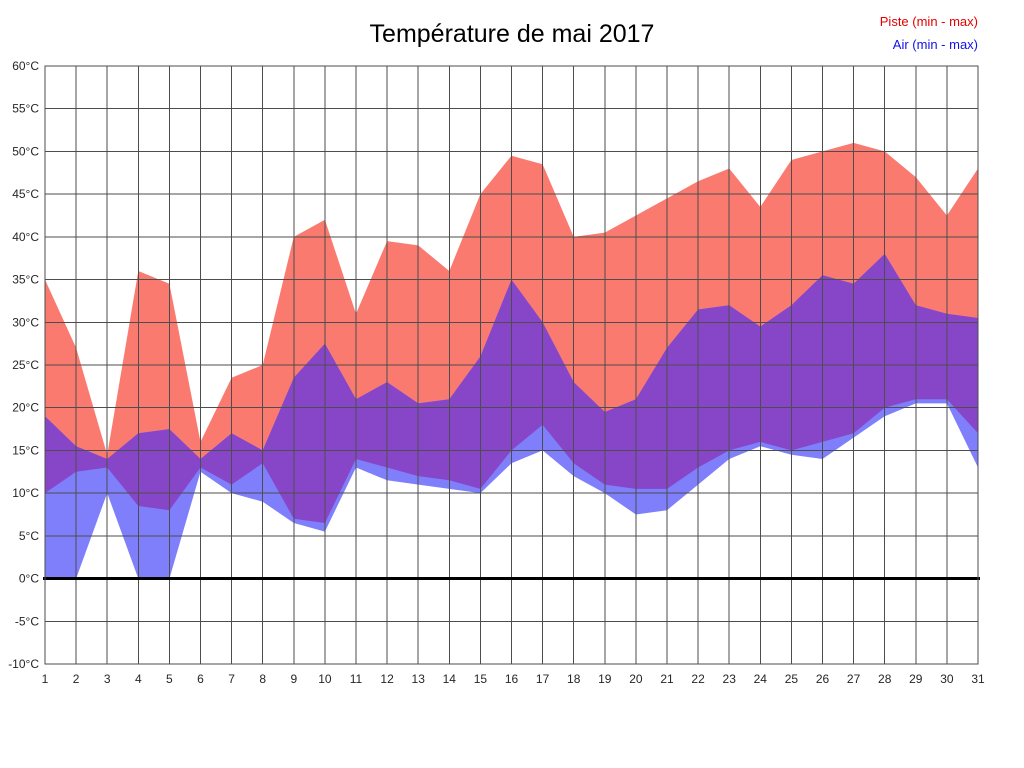  I want to click on y-tick-label: 20°C, so click(25, 408).